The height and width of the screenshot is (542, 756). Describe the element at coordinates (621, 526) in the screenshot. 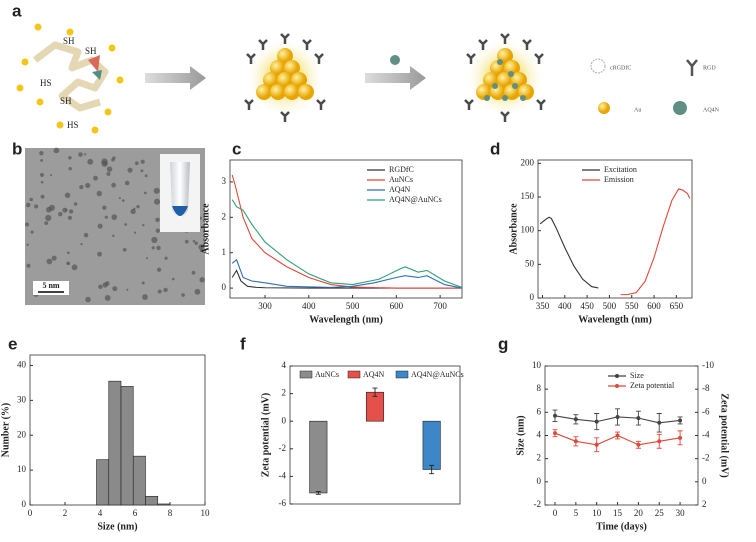

I see `x-axis-label: Time (days)` at that location.